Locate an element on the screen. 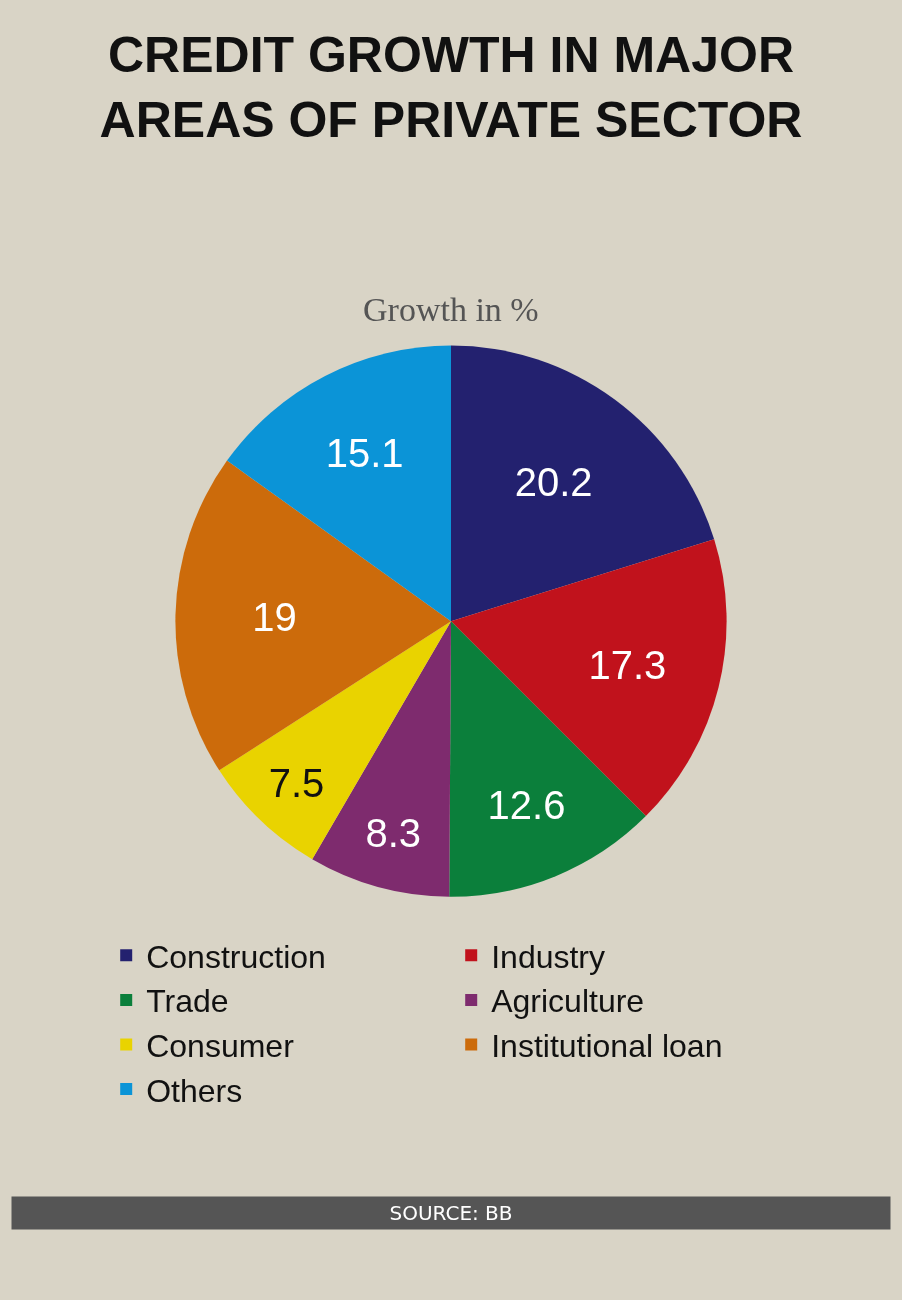 The image size is (902, 1300). legend-label: Consumer is located at coordinates (220, 1045).